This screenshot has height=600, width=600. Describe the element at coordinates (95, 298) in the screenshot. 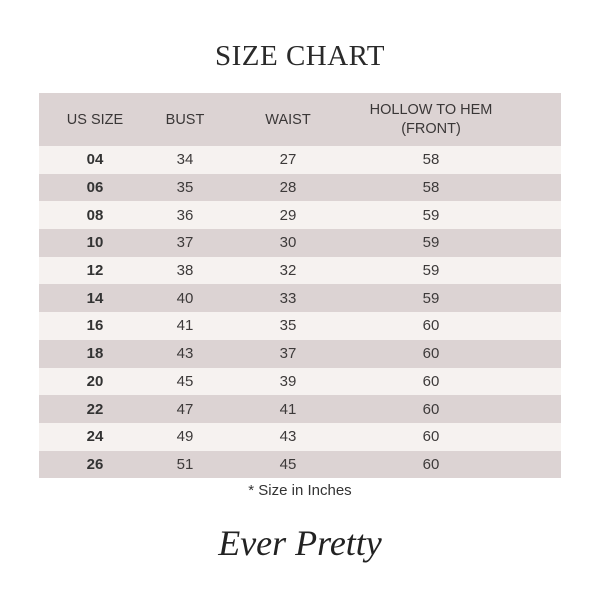

I see `cell-us-size: 14` at that location.